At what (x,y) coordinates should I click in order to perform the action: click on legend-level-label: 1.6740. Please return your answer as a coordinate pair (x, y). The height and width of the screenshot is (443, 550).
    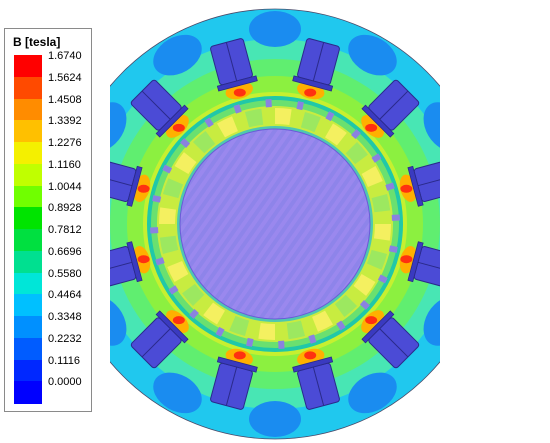
    Looking at the image, I should click on (65, 56).